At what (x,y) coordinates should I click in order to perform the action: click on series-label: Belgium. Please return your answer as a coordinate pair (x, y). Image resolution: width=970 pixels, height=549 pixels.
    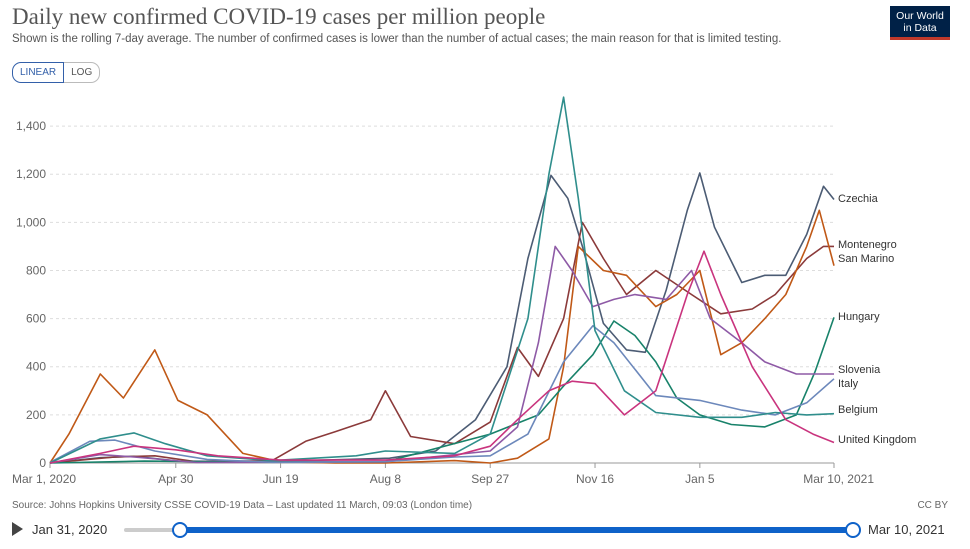
    Looking at the image, I should click on (858, 410).